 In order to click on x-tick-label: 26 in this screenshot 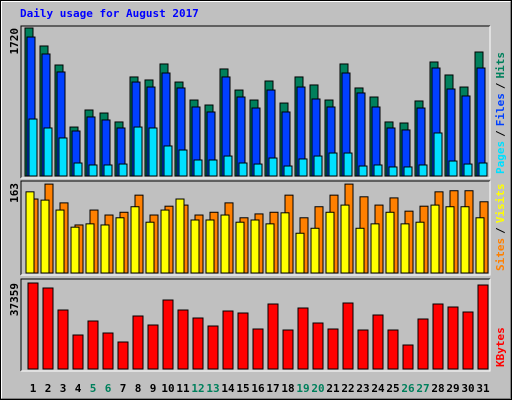, I will do `click(408, 388)`.